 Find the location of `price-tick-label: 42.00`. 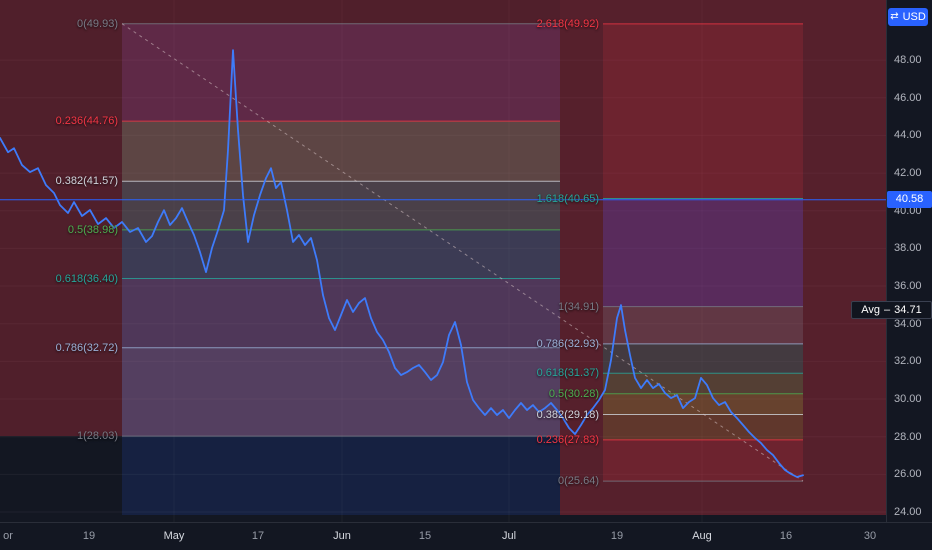

price-tick-label: 42.00 is located at coordinates (908, 173).